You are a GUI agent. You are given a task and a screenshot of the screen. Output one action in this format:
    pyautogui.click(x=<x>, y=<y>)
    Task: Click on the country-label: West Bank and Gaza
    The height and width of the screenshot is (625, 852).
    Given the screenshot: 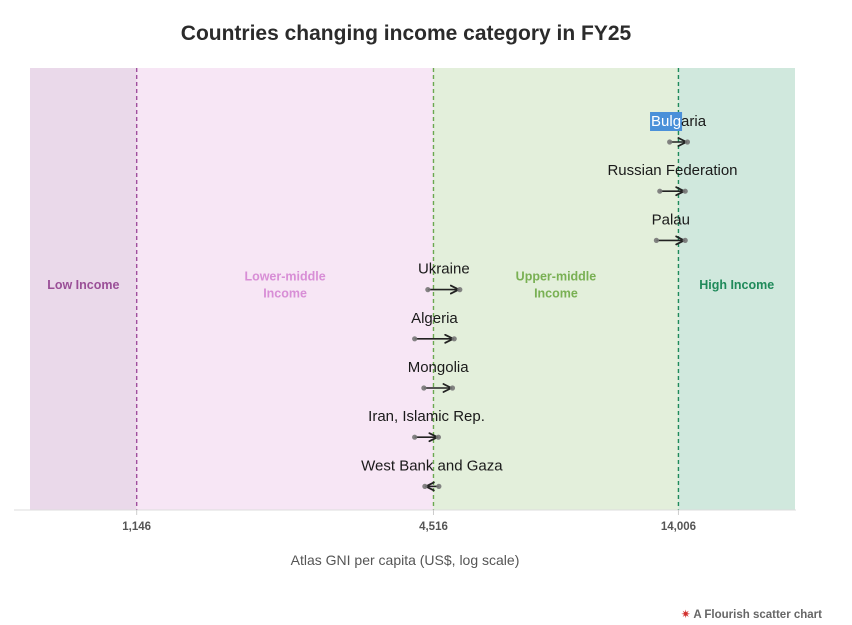 What is the action you would take?
    pyautogui.click(x=432, y=465)
    